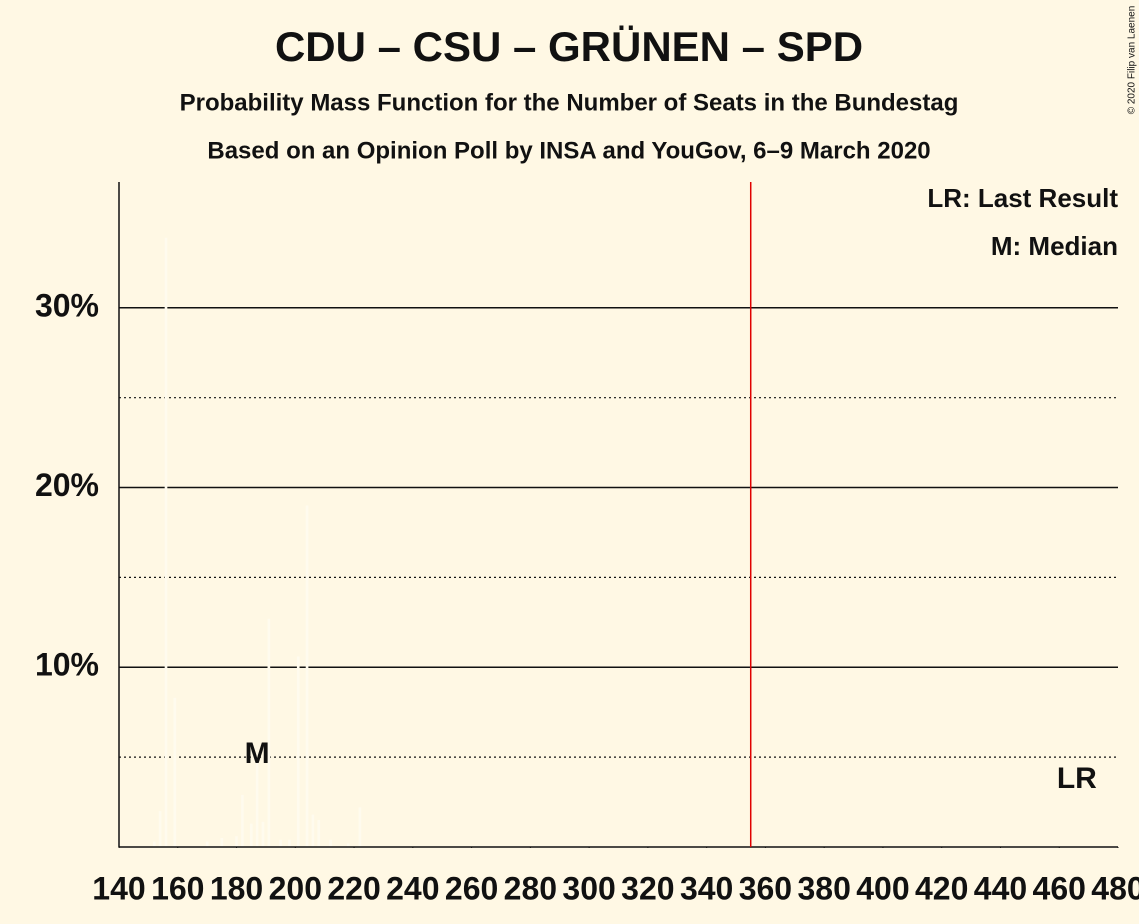 The width and height of the screenshot is (1139, 924). I want to click on y-tick-label: 30%, so click(67, 305).